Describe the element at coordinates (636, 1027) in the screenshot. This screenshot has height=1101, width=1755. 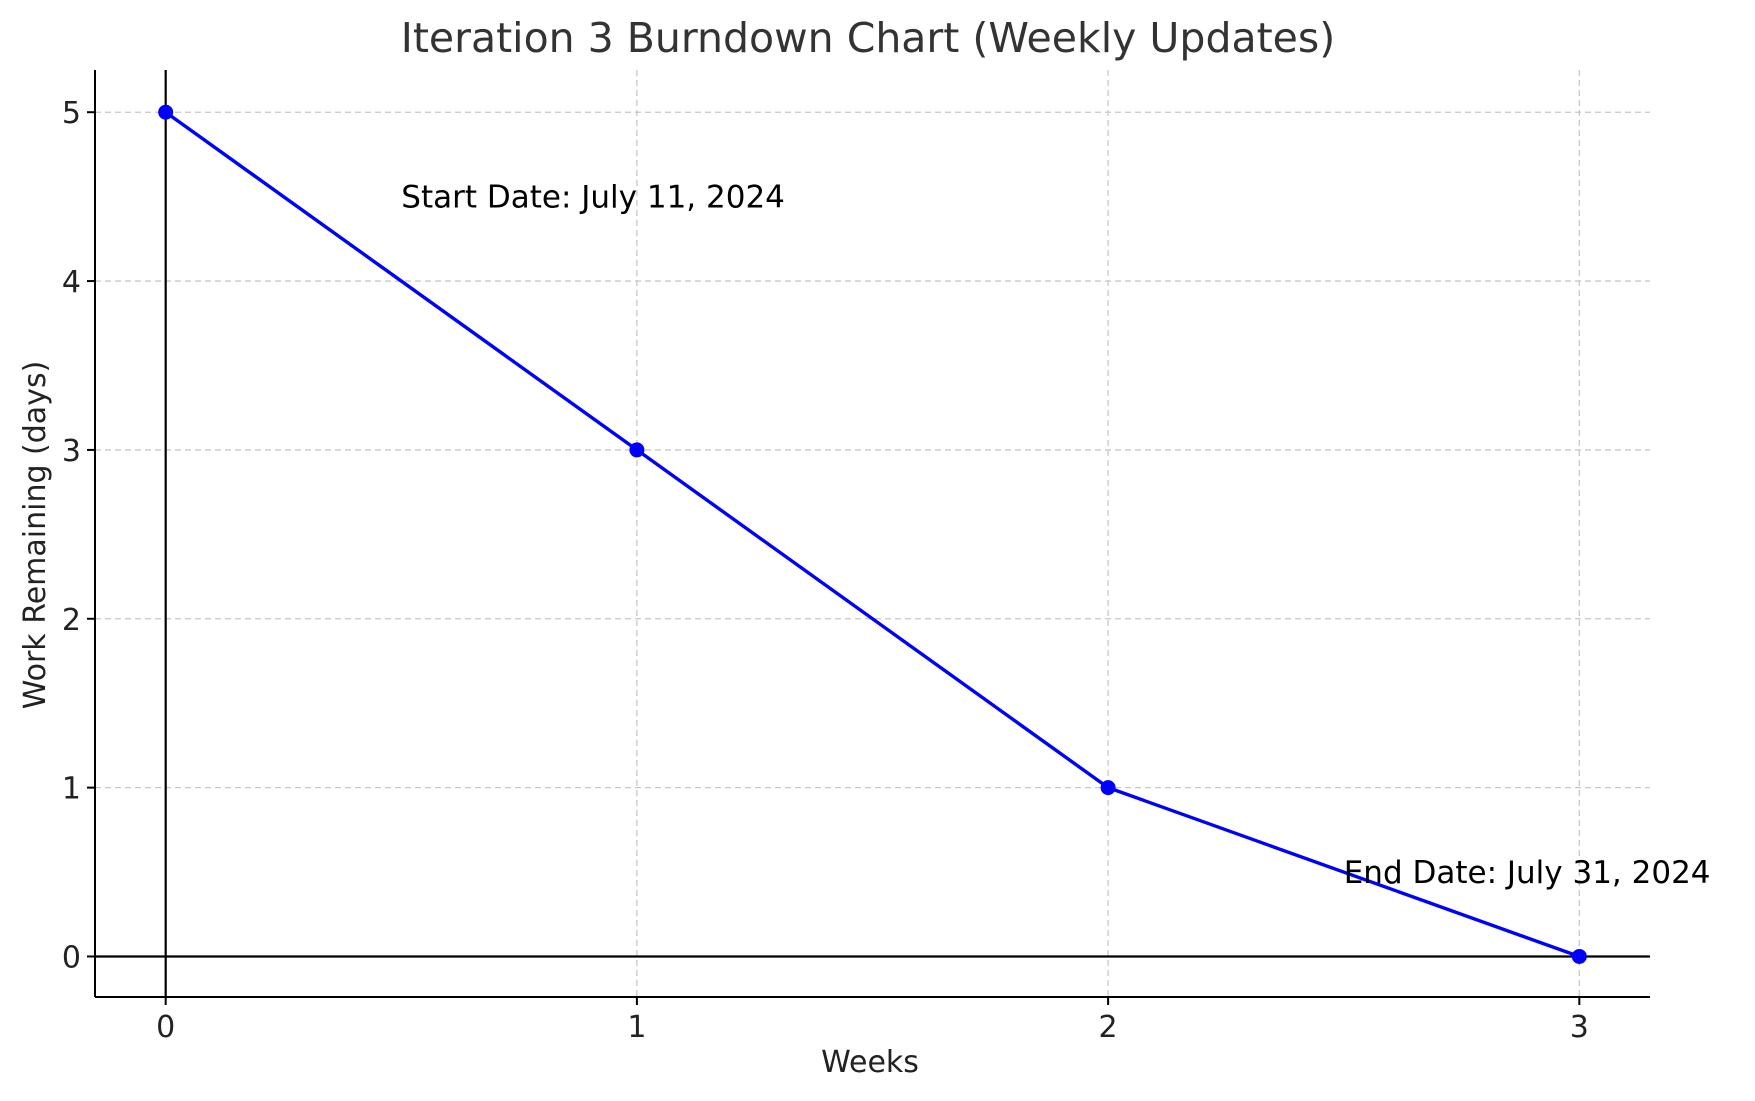
I see `x-tick-label: 1` at that location.